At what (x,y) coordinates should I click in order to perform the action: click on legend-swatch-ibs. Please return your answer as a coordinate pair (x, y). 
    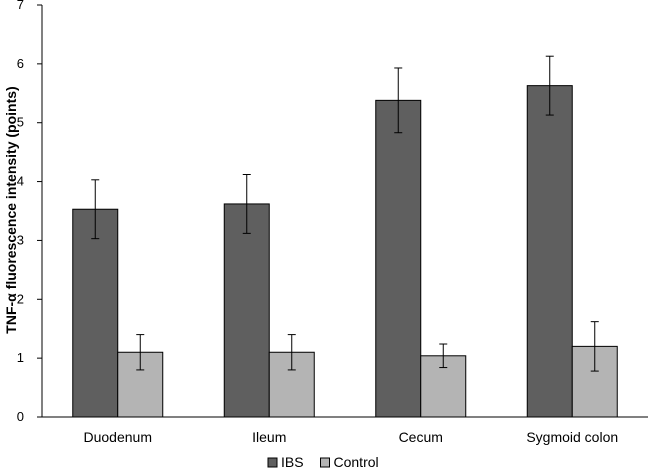
    Looking at the image, I should click on (272, 462).